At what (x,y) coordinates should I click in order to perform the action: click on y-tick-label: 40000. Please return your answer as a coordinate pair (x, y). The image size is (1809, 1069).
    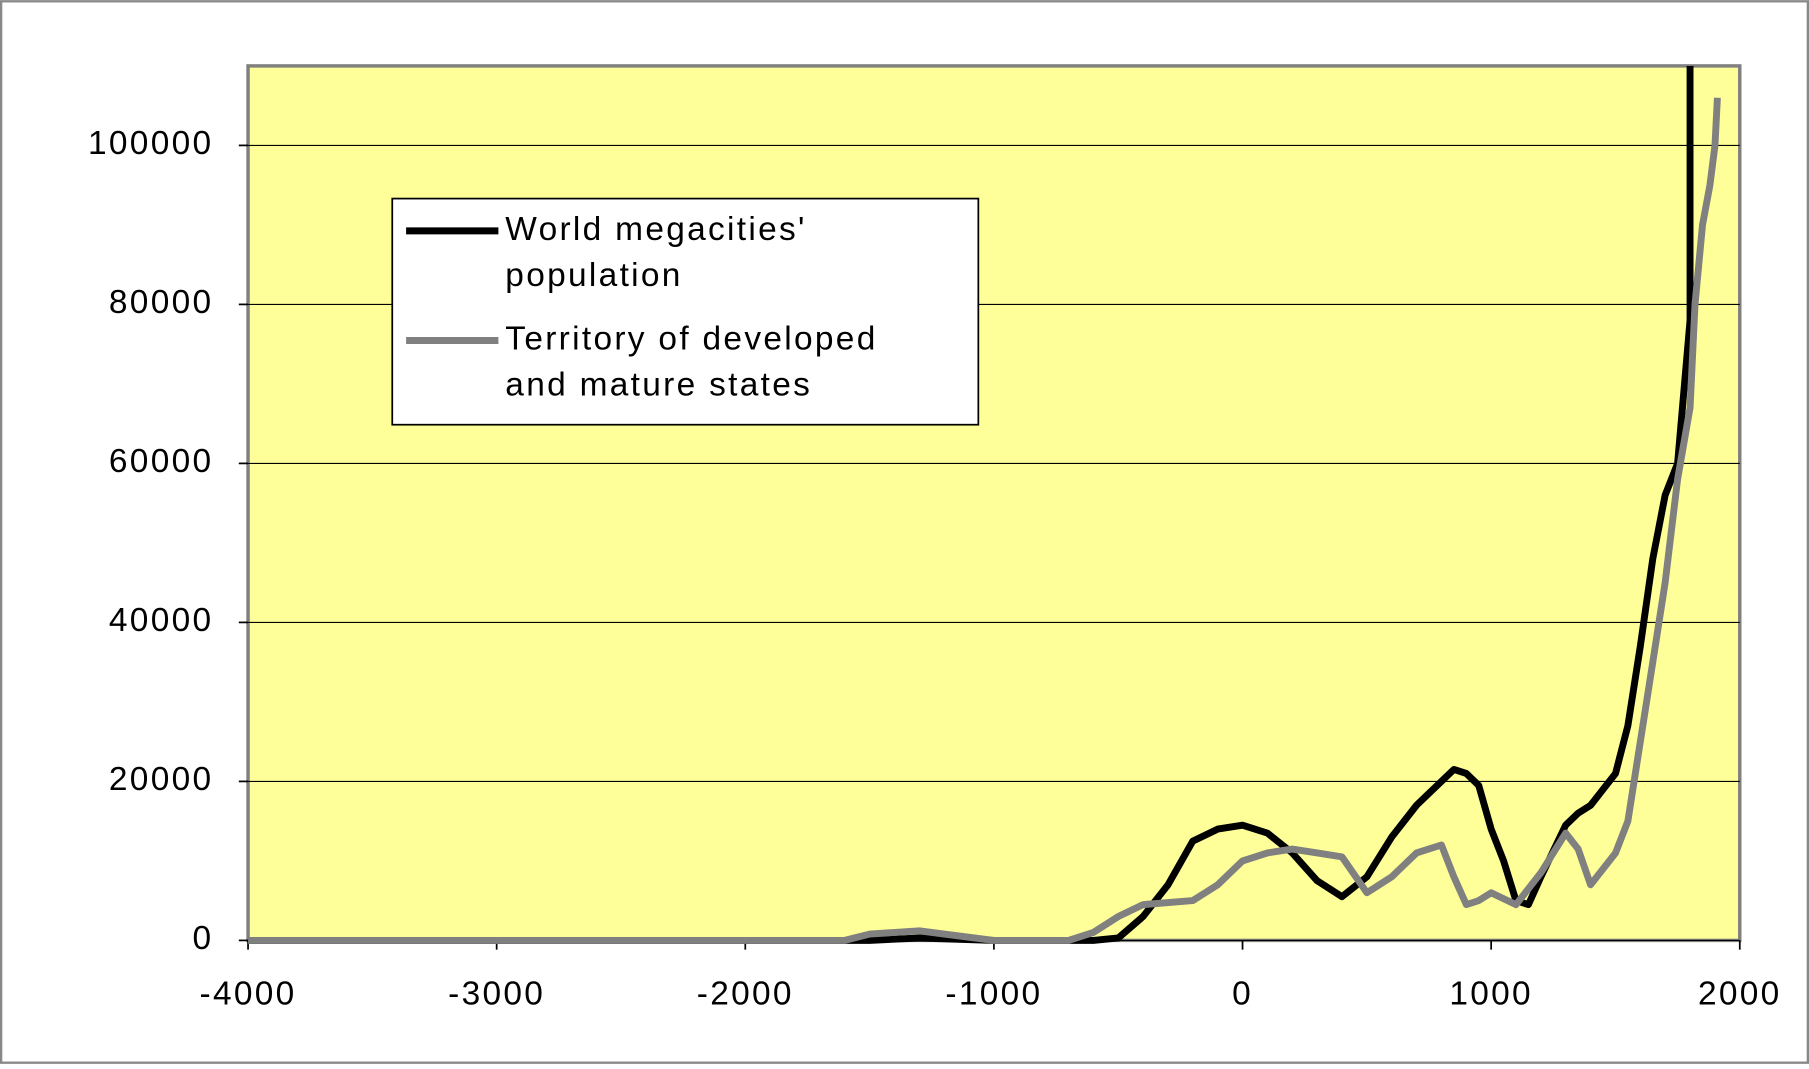
    Looking at the image, I should click on (161, 620).